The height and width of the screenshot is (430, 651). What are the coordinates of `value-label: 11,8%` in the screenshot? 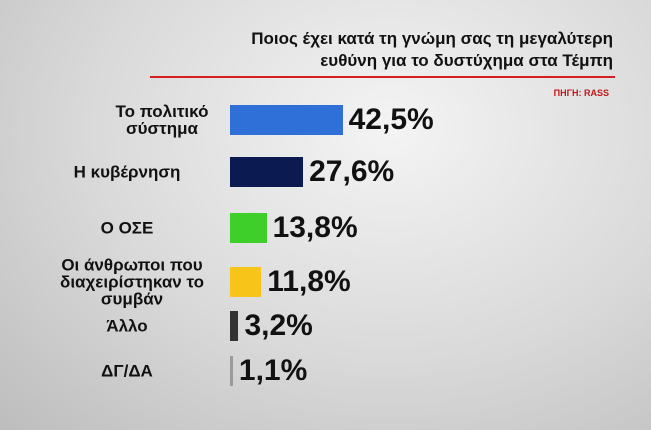 It's located at (309, 281).